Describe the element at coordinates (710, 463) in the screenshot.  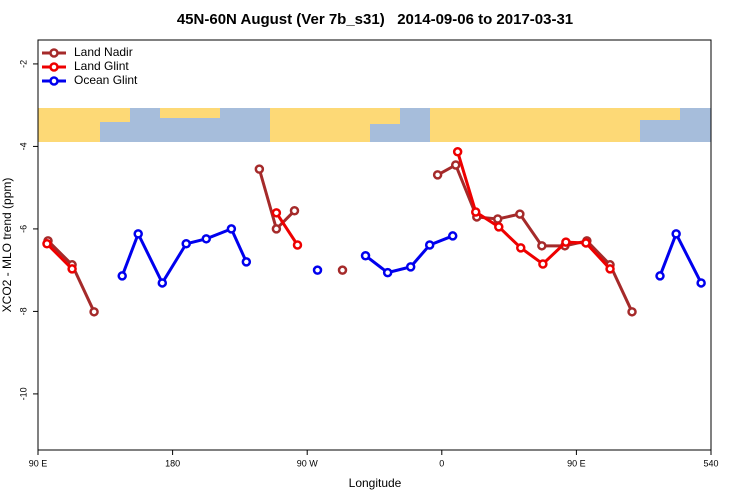
I see `x-tick-label: 540` at that location.